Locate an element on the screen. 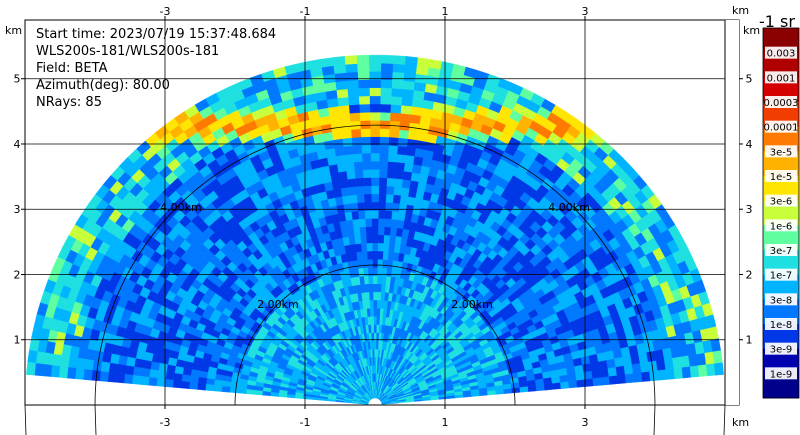  x-tick-label-top: -3 is located at coordinates (165, 11).